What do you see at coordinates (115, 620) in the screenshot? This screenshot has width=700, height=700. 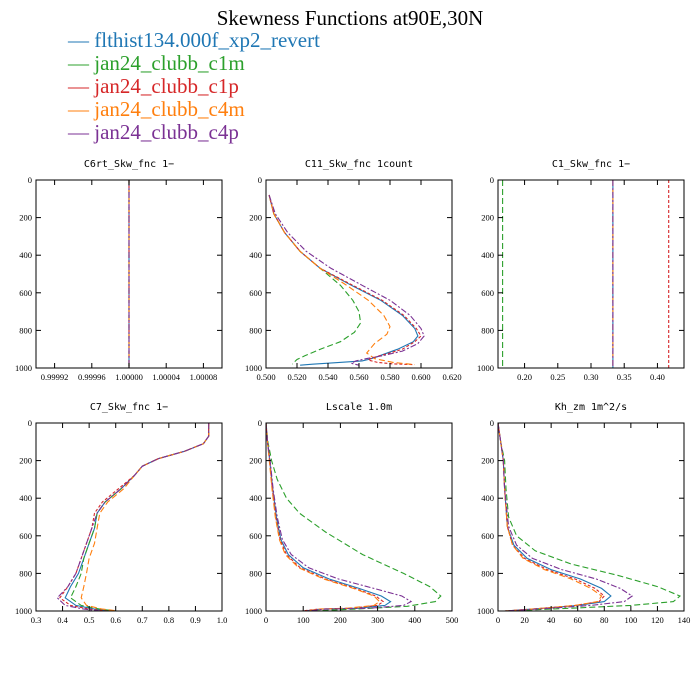 I see `x-tick-label: 0.6` at bounding box center [115, 620].